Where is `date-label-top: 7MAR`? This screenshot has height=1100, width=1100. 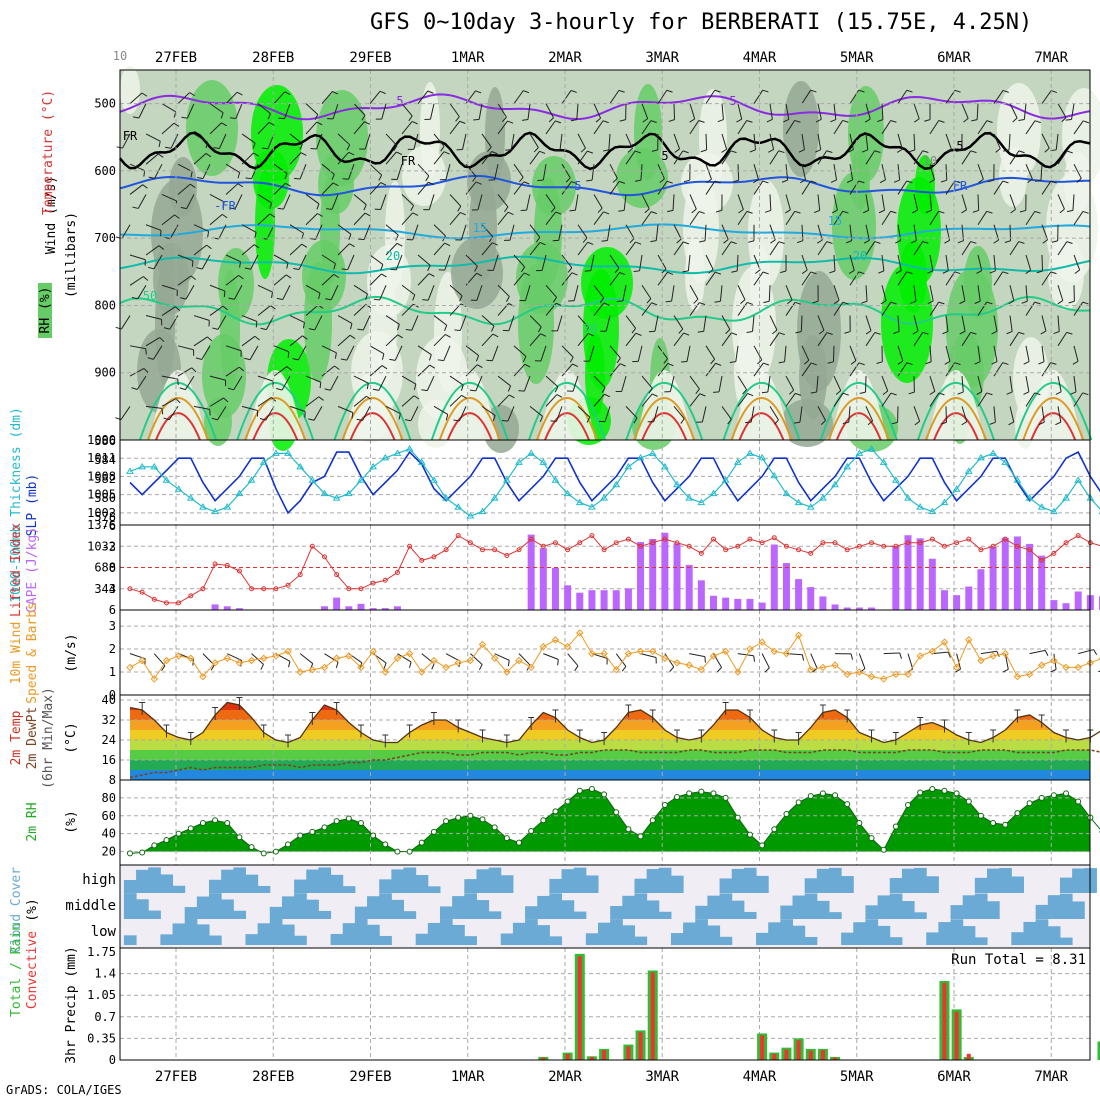 date-label-top: 7MAR is located at coordinates (1051, 58).